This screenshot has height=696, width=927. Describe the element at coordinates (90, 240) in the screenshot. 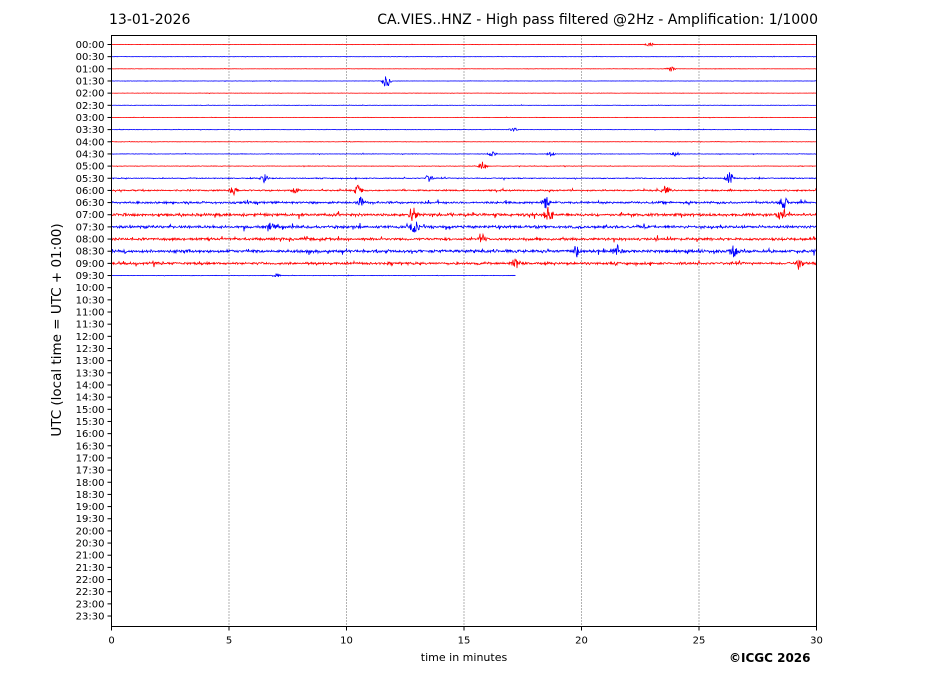

I see `y-tick-label: 08:00` at that location.